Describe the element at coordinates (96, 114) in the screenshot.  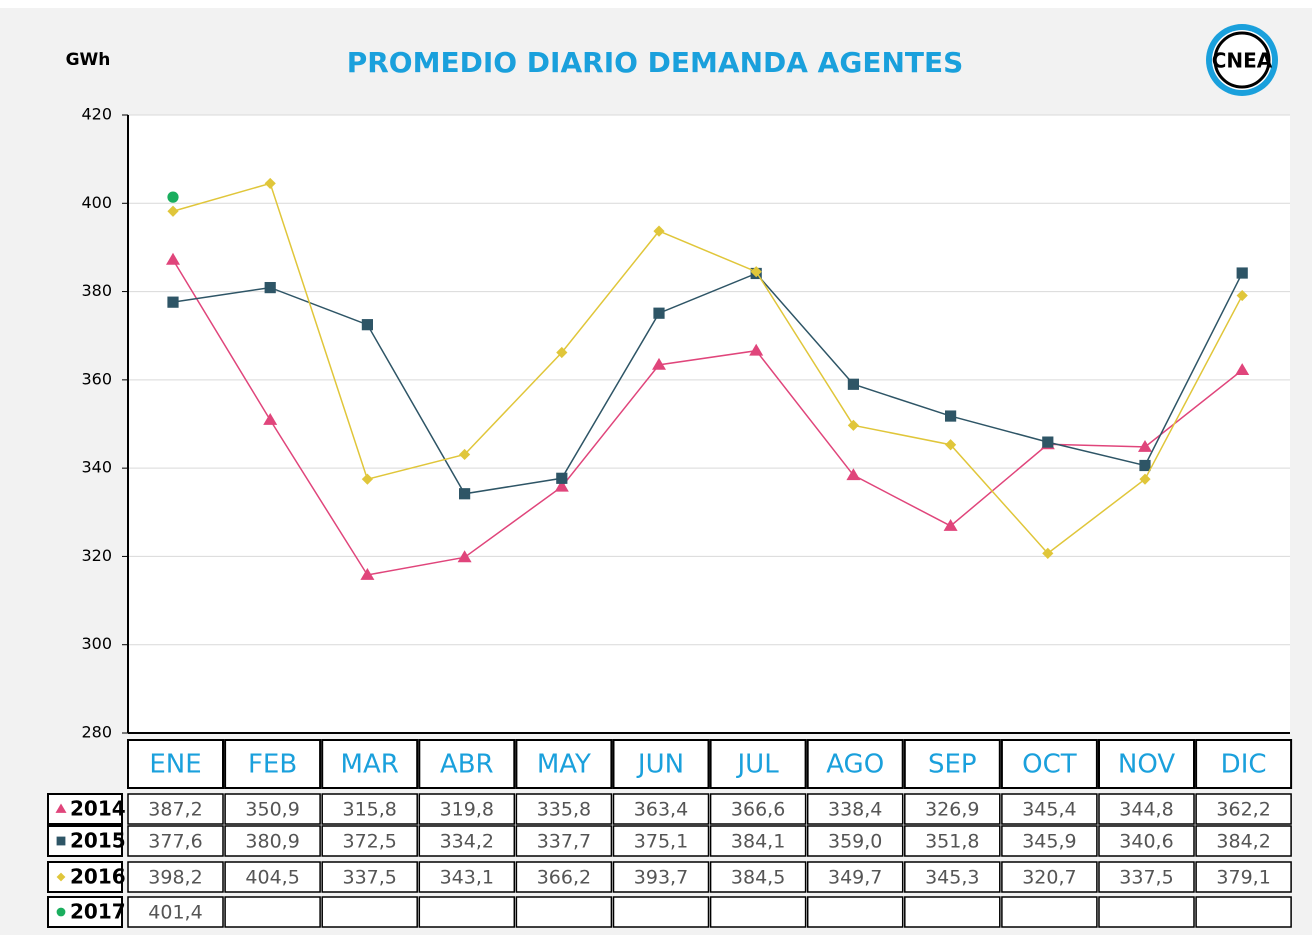
I see `y-tick-label: 420` at that location.